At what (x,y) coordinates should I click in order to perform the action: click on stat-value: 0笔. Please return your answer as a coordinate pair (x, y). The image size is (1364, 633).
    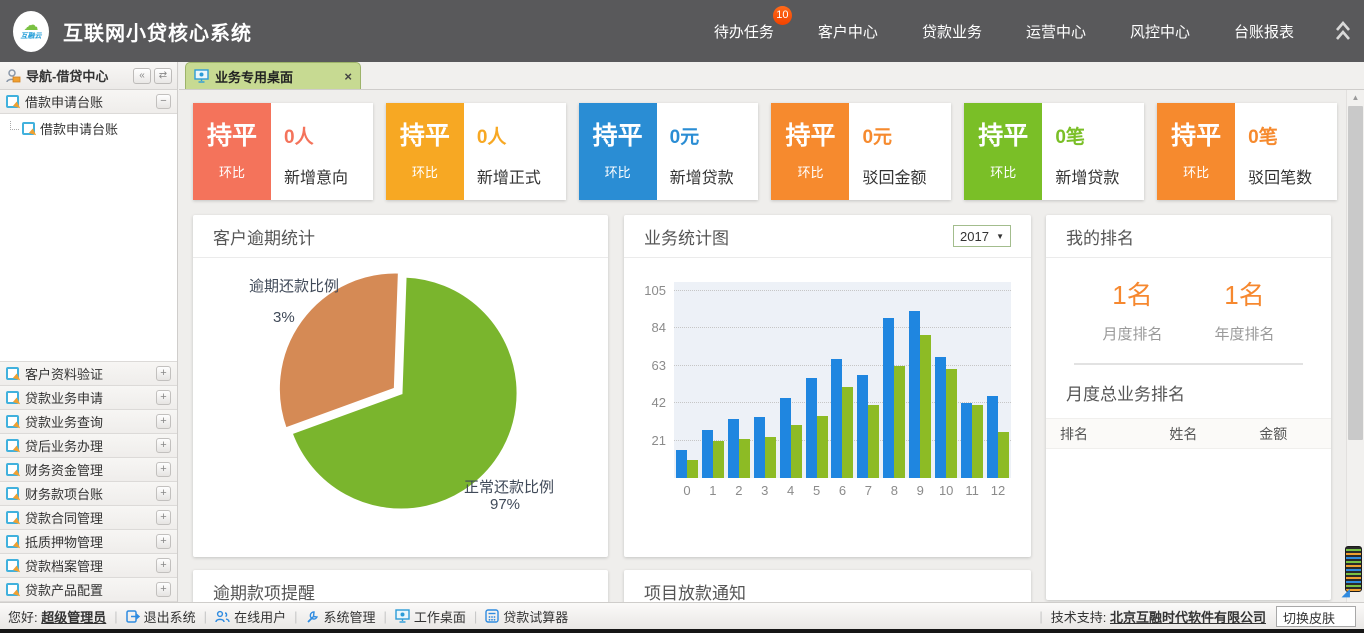
    Looking at the image, I should click on (1263, 137).